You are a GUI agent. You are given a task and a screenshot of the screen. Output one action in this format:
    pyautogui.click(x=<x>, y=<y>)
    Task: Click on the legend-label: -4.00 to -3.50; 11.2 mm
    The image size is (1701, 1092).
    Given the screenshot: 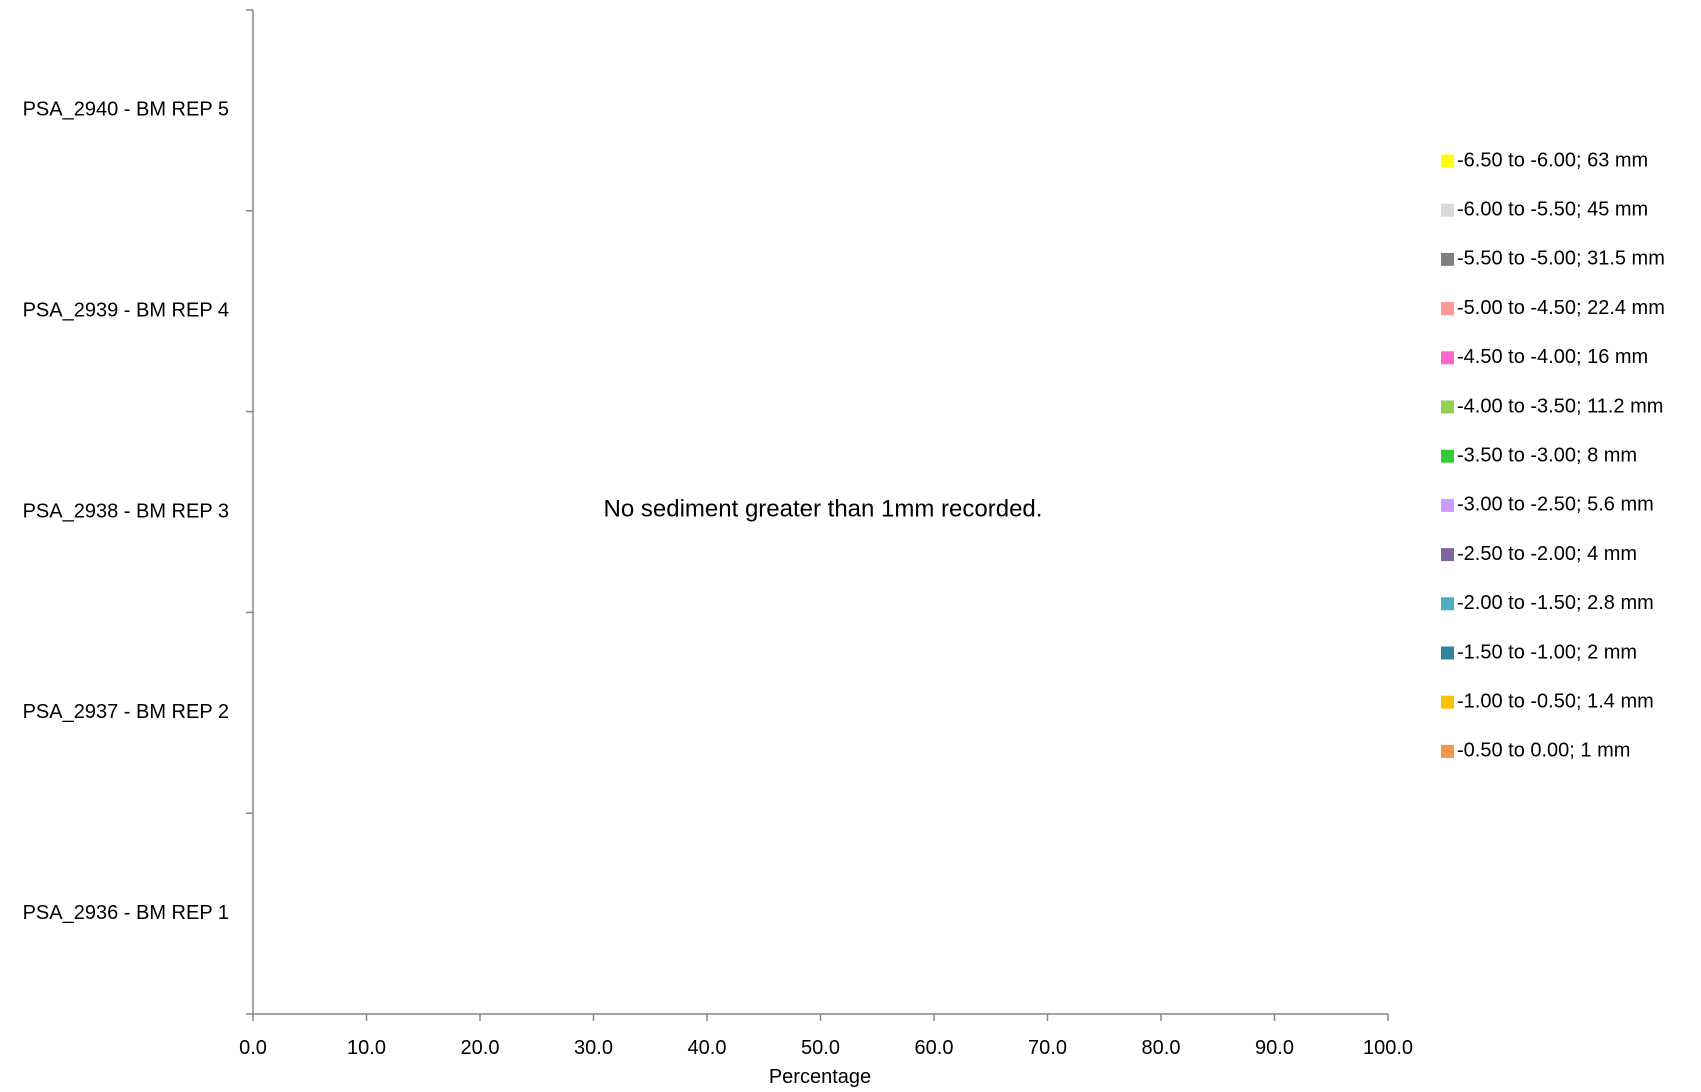 What is the action you would take?
    pyautogui.click(x=1560, y=406)
    